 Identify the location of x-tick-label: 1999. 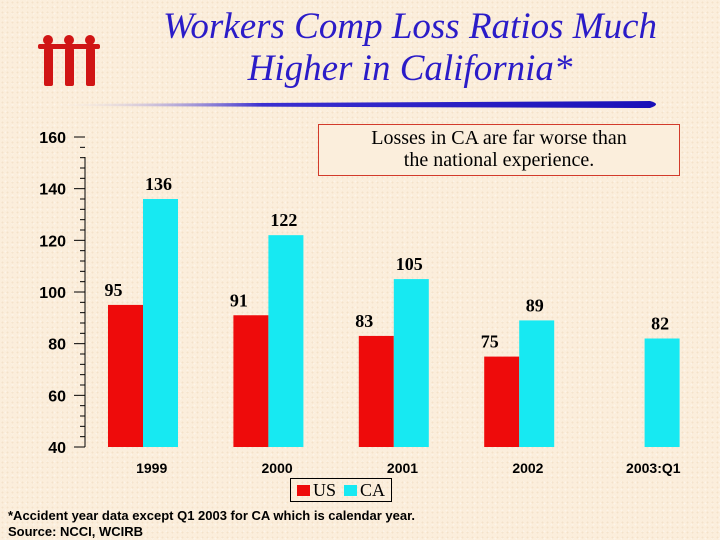
(151, 468).